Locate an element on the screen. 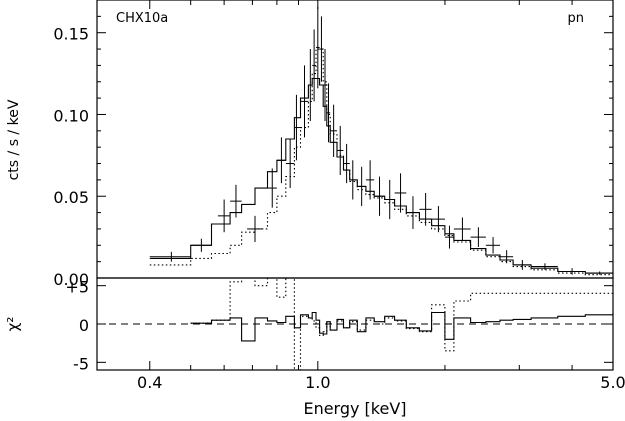 The image size is (625, 421). y-tick-label-spectrum: 0.15 is located at coordinates (71, 34).